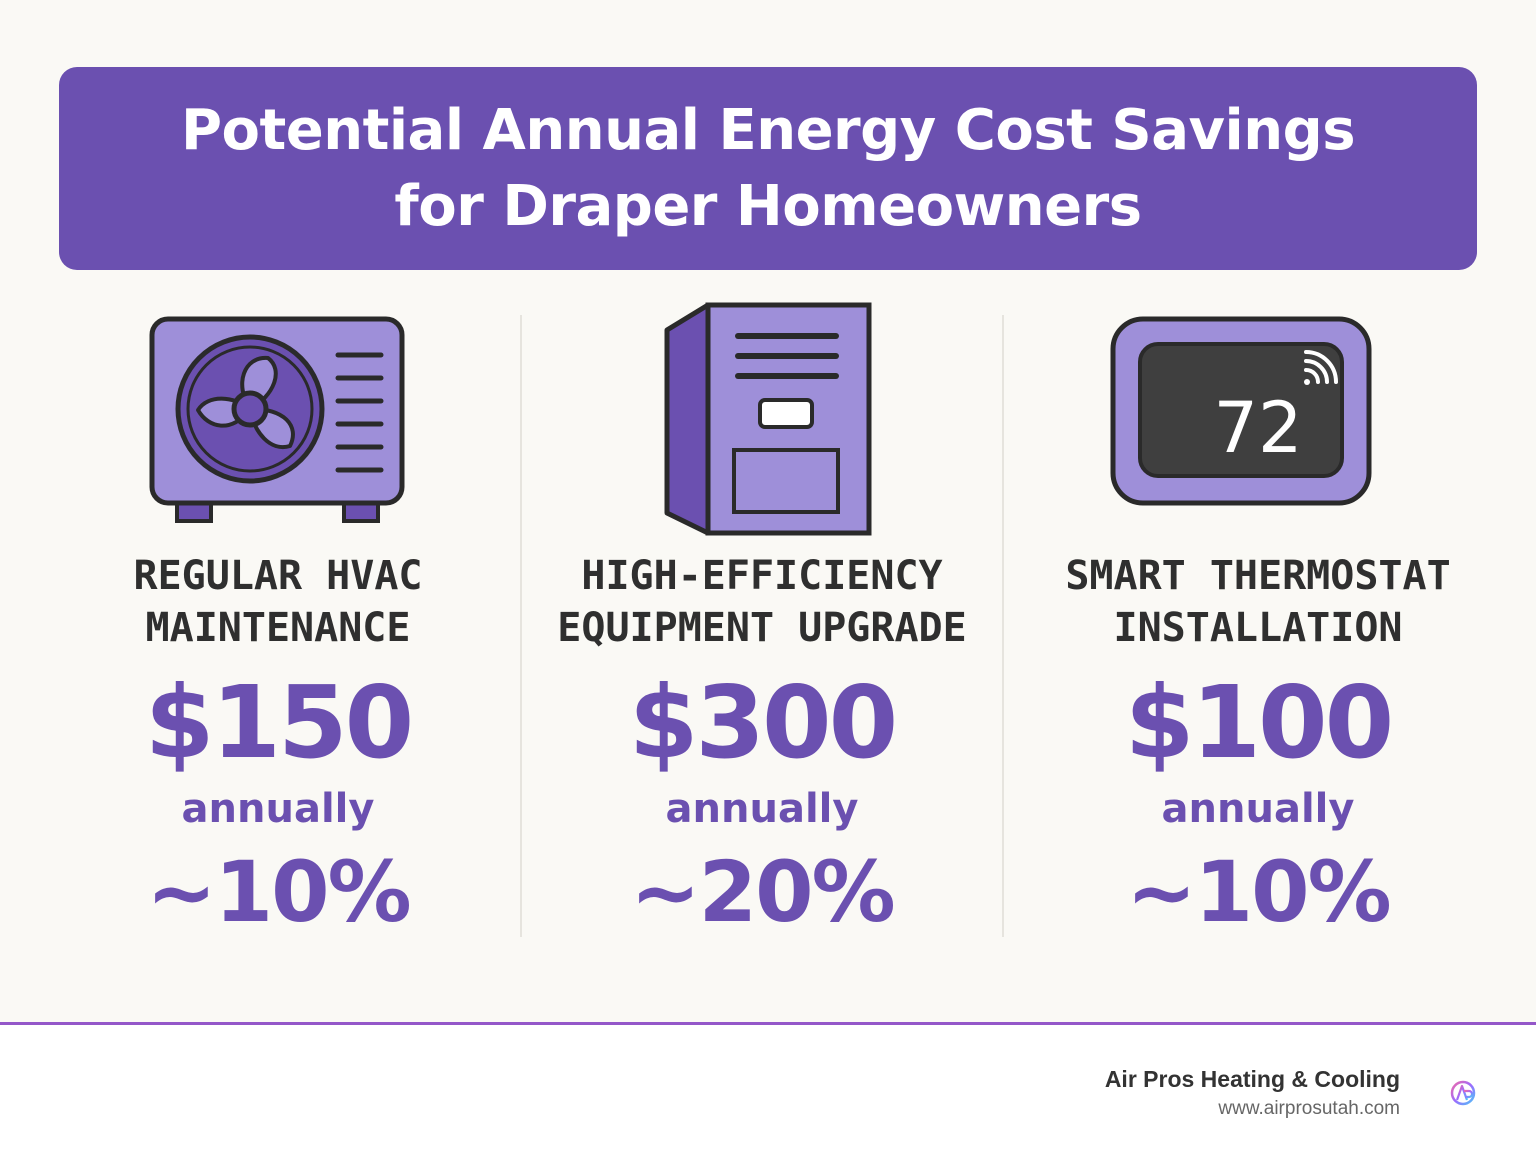 Image resolution: width=1536 pixels, height=1154 pixels. Describe the element at coordinates (1258, 602) in the screenshot. I see `savings-label: SMART THERMOSTAT INSTALLATION` at that location.